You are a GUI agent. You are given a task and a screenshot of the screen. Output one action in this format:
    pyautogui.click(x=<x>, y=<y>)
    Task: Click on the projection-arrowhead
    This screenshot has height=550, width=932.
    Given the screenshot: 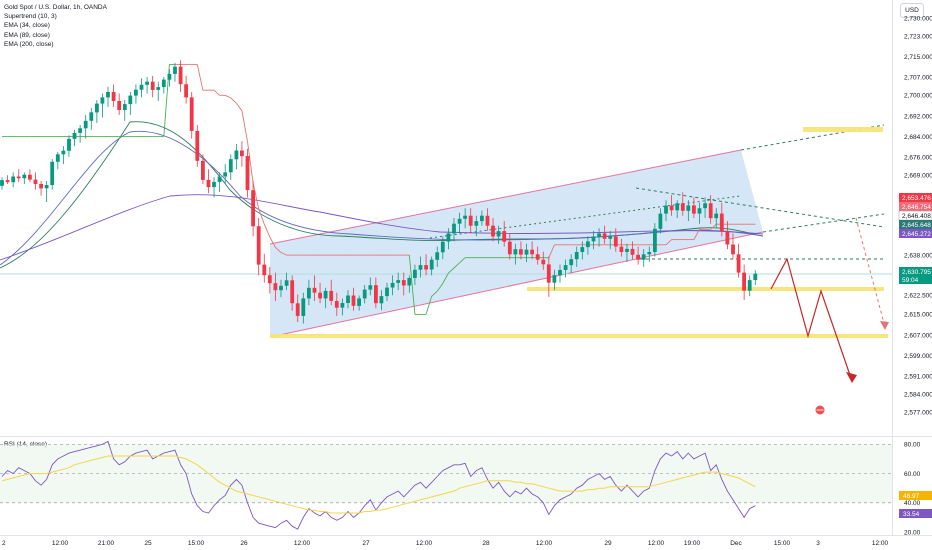 What is the action you would take?
    pyautogui.click(x=851, y=377)
    